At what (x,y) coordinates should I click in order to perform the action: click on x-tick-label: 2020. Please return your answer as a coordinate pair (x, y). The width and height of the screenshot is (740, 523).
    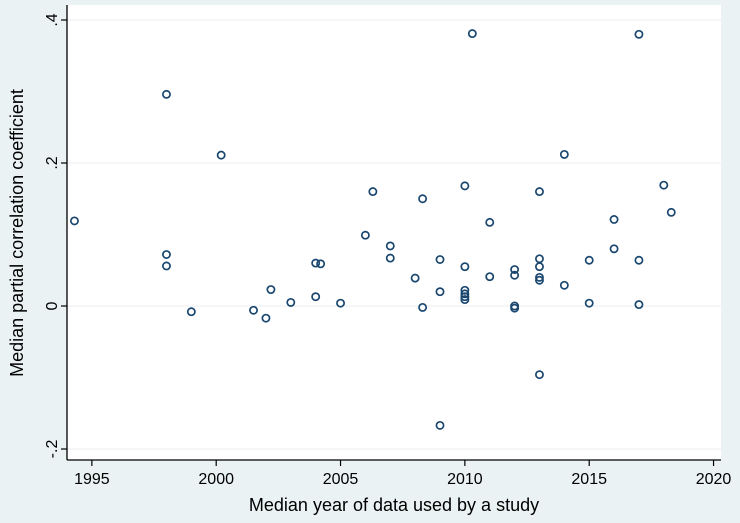
    Looking at the image, I should click on (714, 479).